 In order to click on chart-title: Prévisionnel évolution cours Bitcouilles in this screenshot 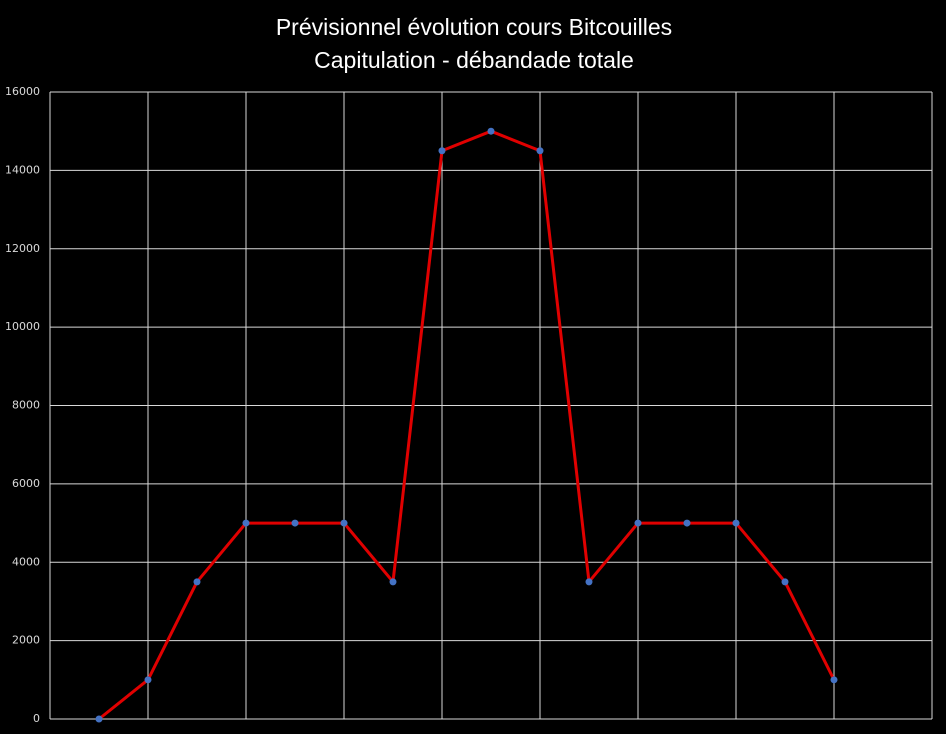, I will do `click(474, 27)`.